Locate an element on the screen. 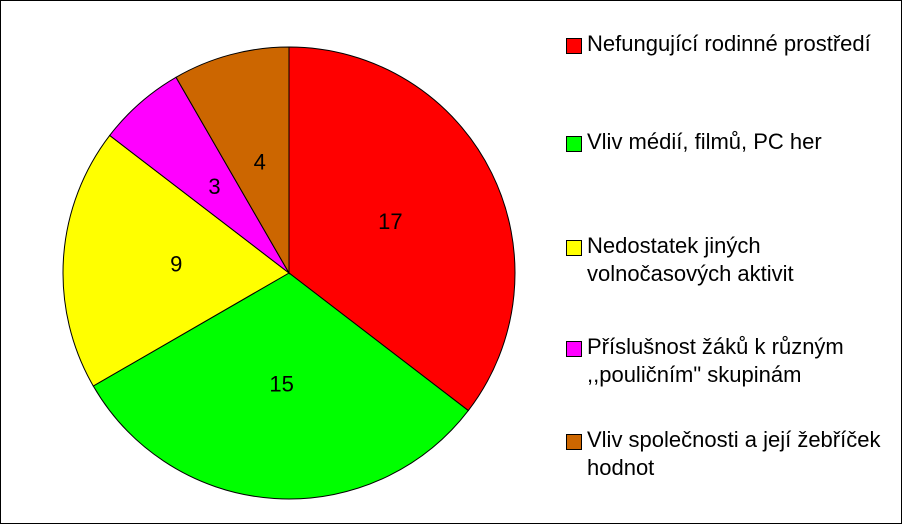 The width and height of the screenshot is (902, 524). legend-label: Nefungující rodinné prostředí is located at coordinates (729, 43).